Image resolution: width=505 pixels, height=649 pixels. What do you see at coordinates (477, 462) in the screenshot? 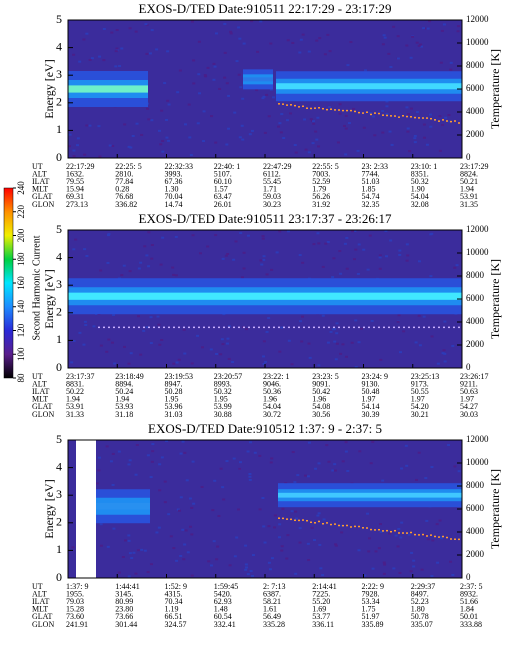
I see `y2-tick-label: 10000` at bounding box center [477, 462].